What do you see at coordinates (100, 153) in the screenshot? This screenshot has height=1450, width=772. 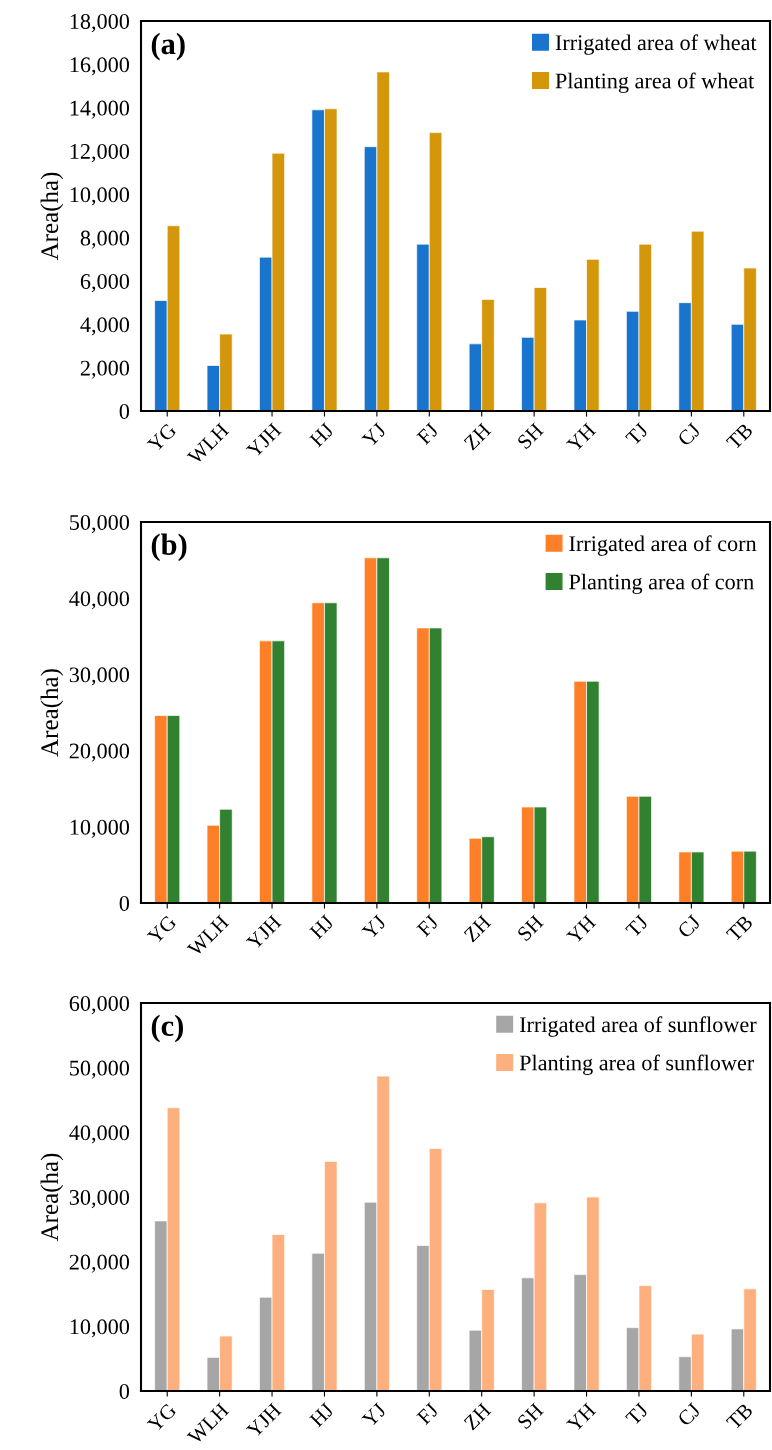 I see `y-tick-label: 12,000` at bounding box center [100, 153].